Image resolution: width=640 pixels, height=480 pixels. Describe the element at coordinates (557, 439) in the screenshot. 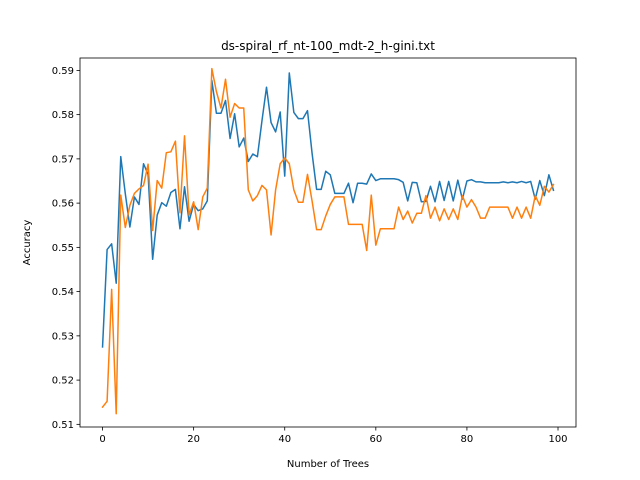

I see `x-tick-label: 100` at that location.